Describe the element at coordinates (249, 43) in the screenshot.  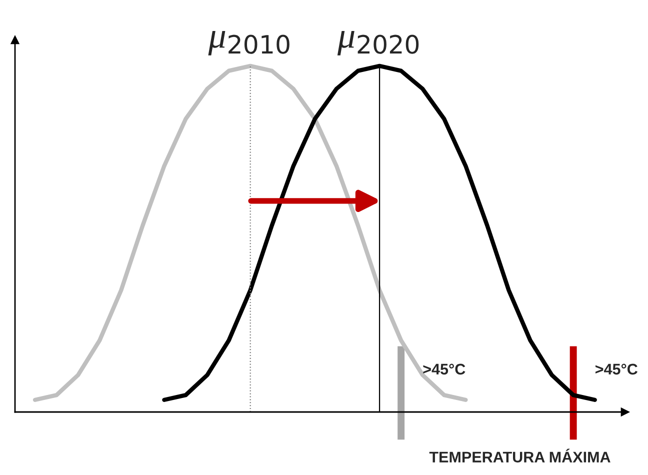
I see `text: μ$_{2010}$` at that location.